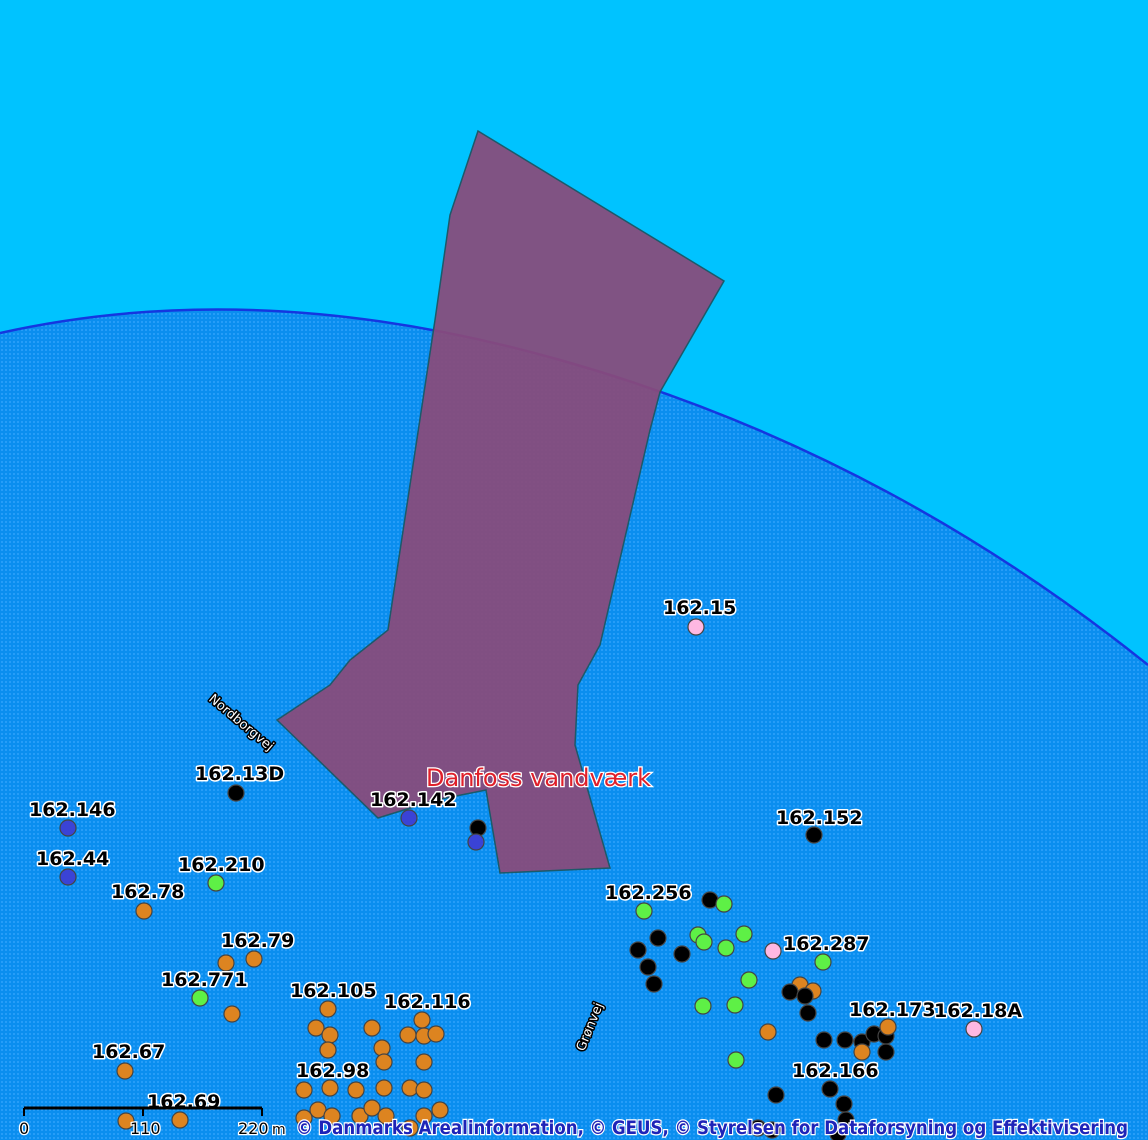 The width and height of the screenshot is (1148, 1140). Describe the element at coordinates (333, 991) in the screenshot. I see `well-label: 162.105` at that location.